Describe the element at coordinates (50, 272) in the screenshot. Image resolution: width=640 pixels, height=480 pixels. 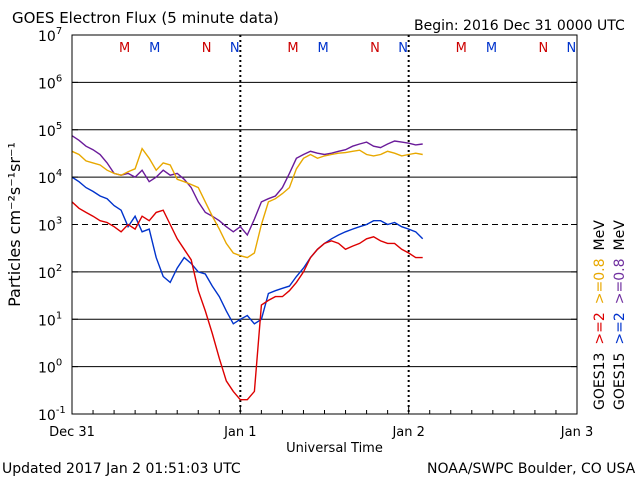
I see `y-tick-label: 10²` at that location.